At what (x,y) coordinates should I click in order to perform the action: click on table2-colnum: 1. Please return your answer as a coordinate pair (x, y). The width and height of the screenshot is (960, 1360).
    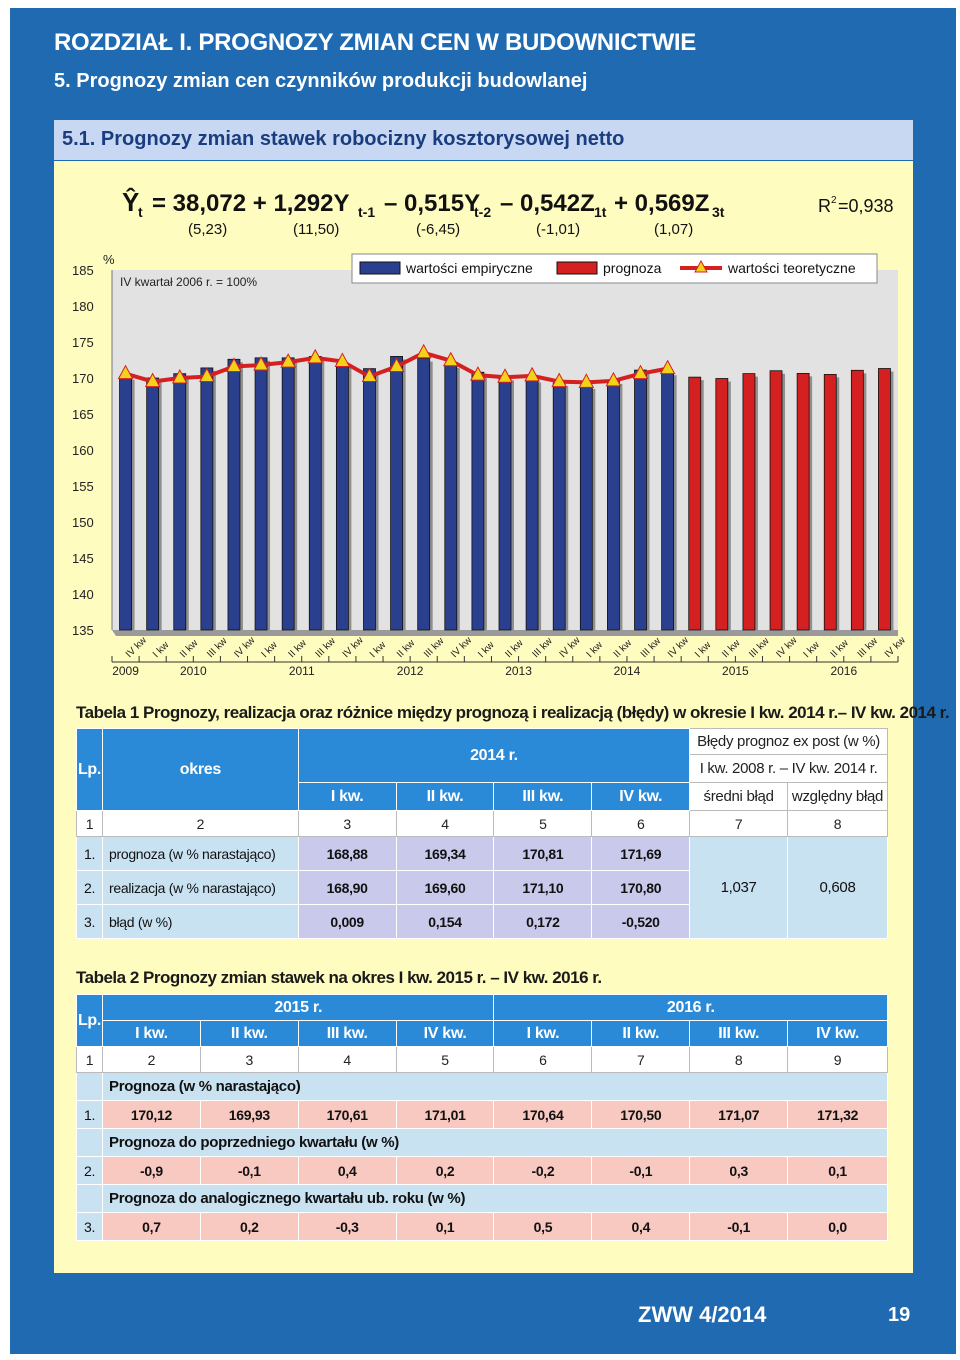
    Looking at the image, I should click on (89, 1059).